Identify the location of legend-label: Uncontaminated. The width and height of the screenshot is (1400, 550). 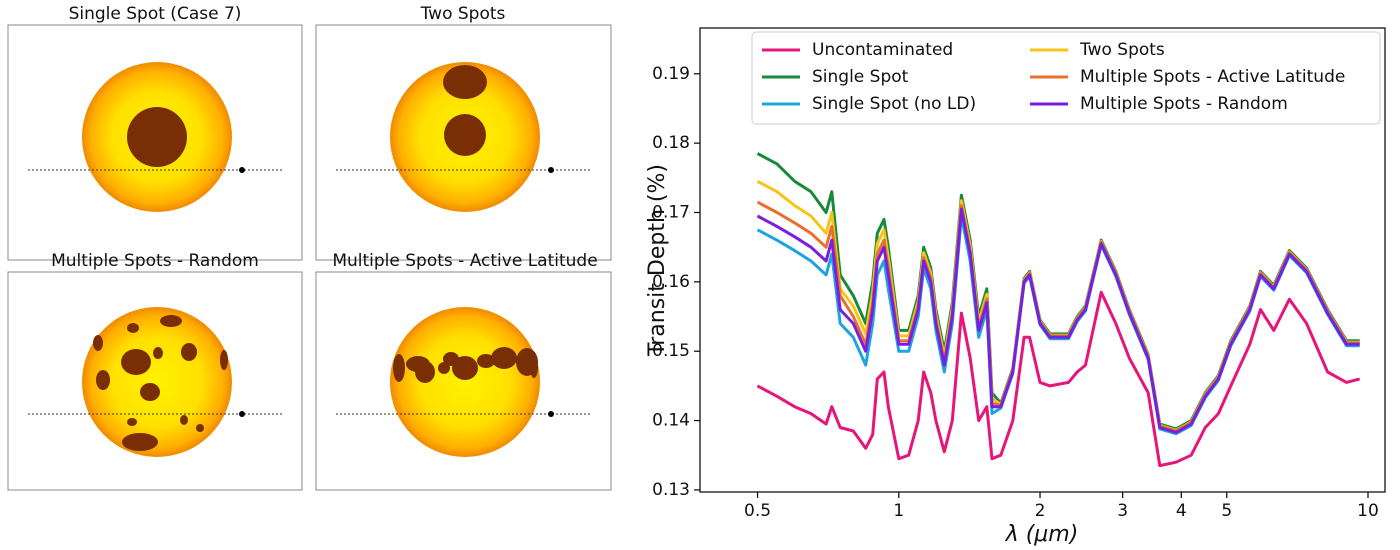
(882, 50).